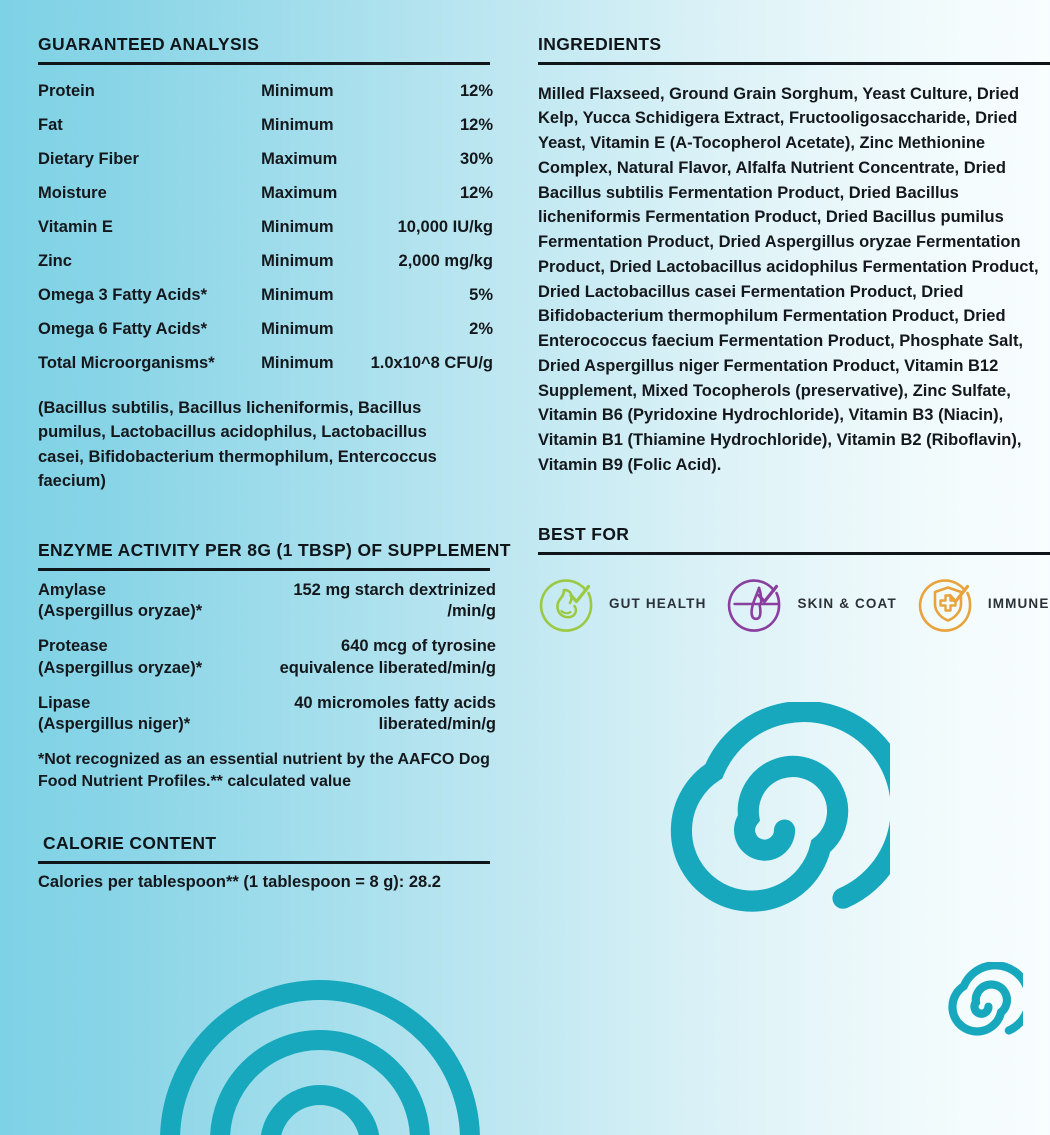 The image size is (1050, 1135). I want to click on nutrient-name: Vitamin E, so click(75, 226).